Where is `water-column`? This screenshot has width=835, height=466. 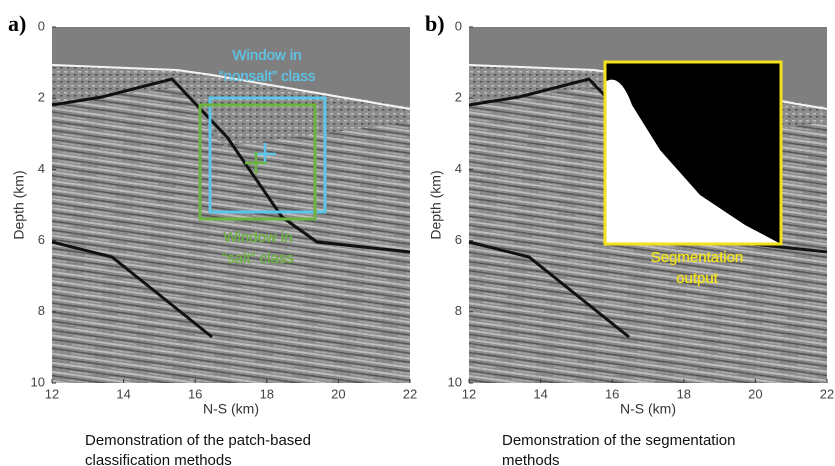 water-column is located at coordinates (231, 67).